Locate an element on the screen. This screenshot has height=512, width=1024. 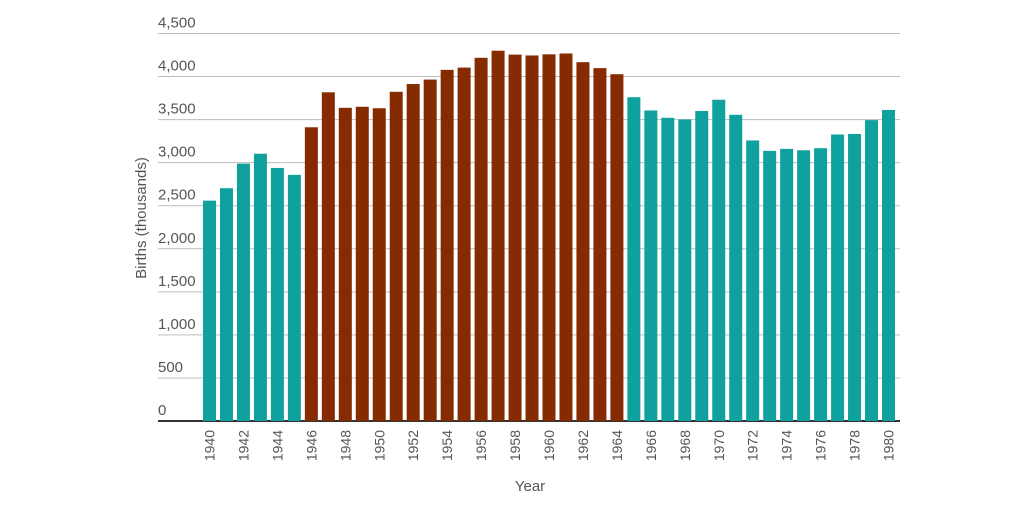
bar-1955 is located at coordinates (464, 244).